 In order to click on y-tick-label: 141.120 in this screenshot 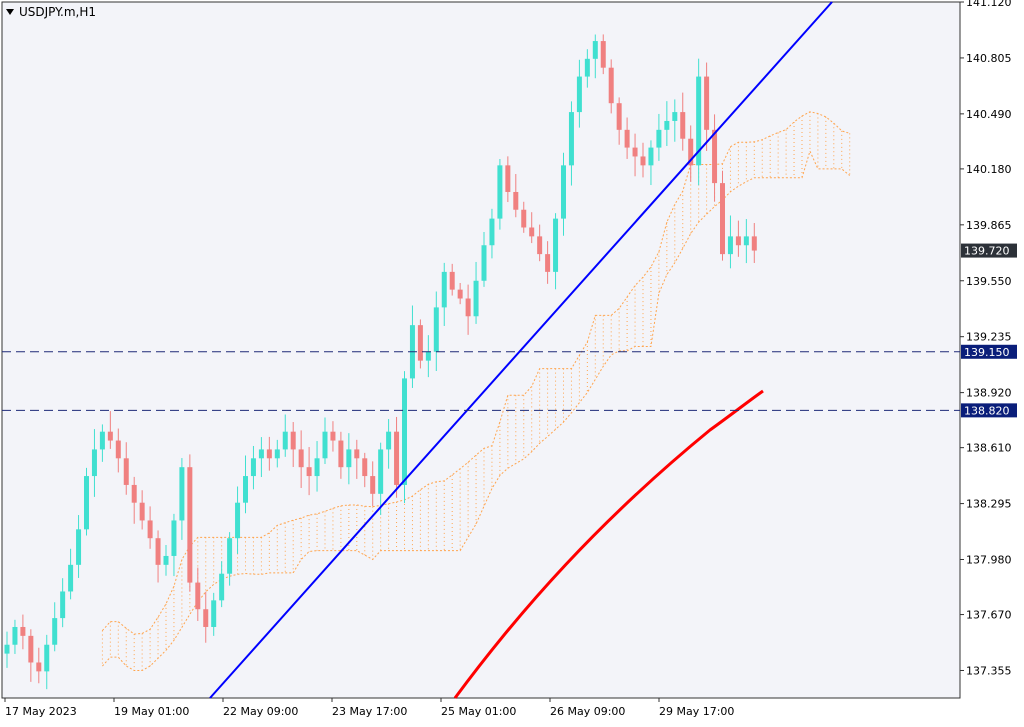, I will do `click(989, 4)`.